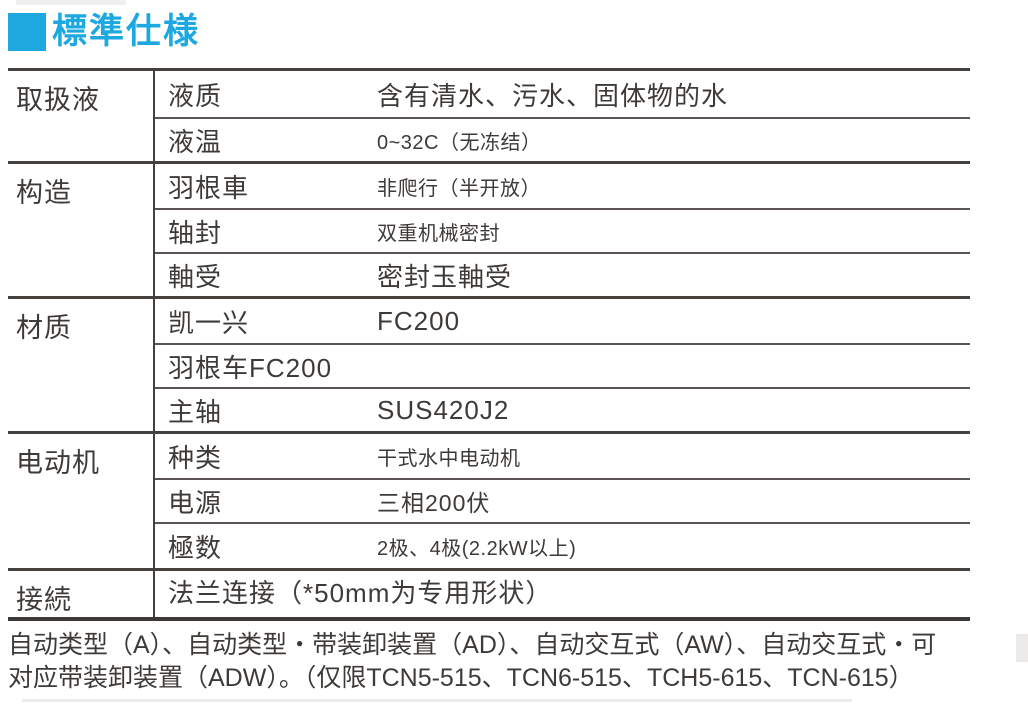  What do you see at coordinates (477, 548) in the screenshot?
I see `attr-value: 2极、4极(2.2kW以上)` at bounding box center [477, 548].